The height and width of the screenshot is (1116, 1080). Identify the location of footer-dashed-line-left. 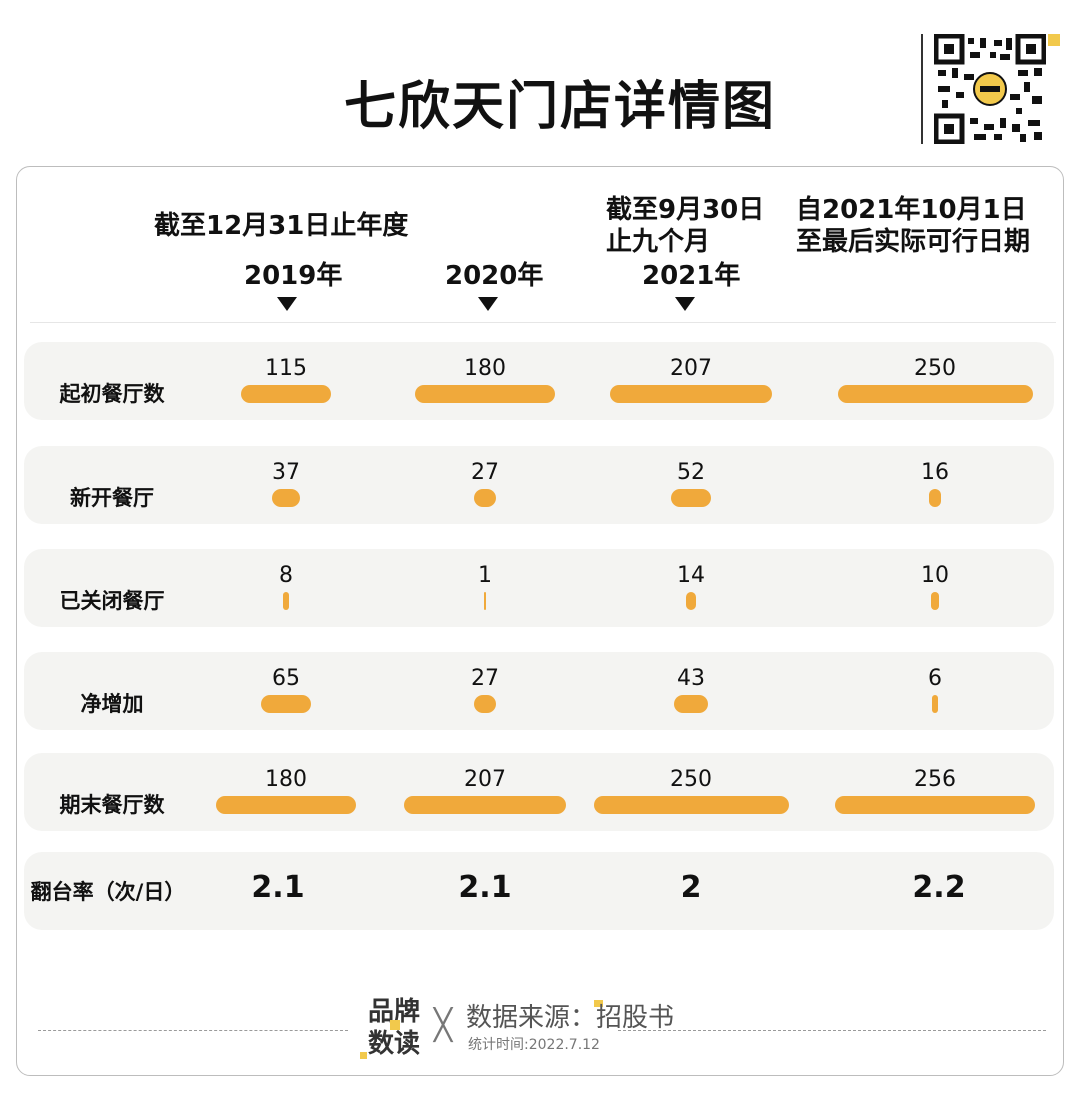
(193, 1030).